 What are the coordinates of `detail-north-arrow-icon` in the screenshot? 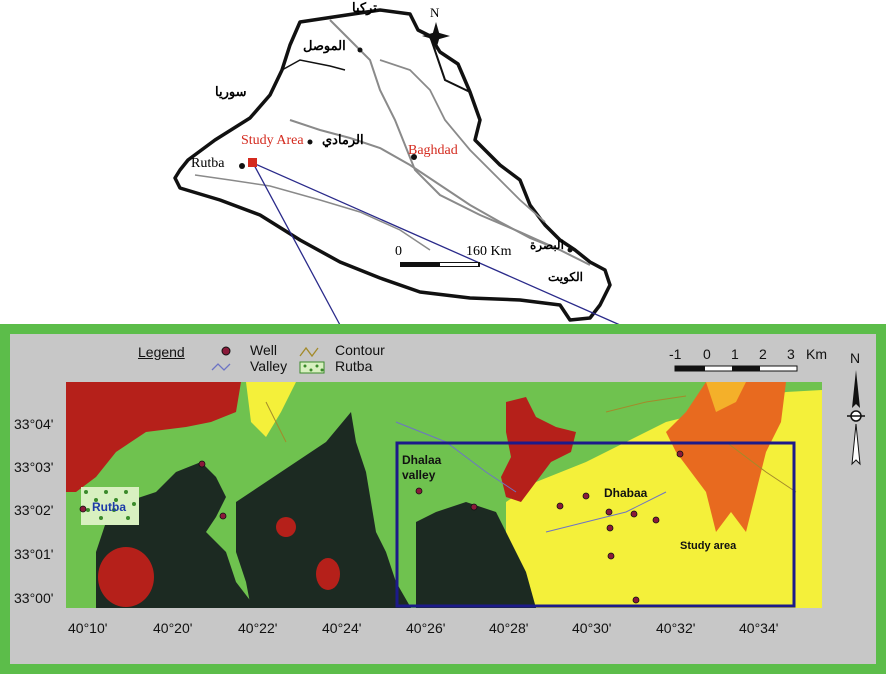 It's located at (856, 418).